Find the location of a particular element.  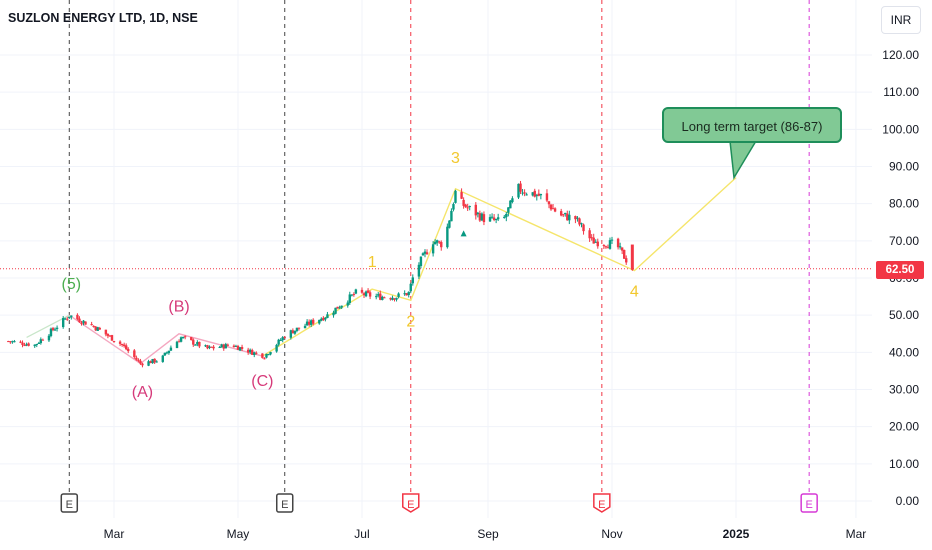

last-price-tag: 62.50 is located at coordinates (900, 270).